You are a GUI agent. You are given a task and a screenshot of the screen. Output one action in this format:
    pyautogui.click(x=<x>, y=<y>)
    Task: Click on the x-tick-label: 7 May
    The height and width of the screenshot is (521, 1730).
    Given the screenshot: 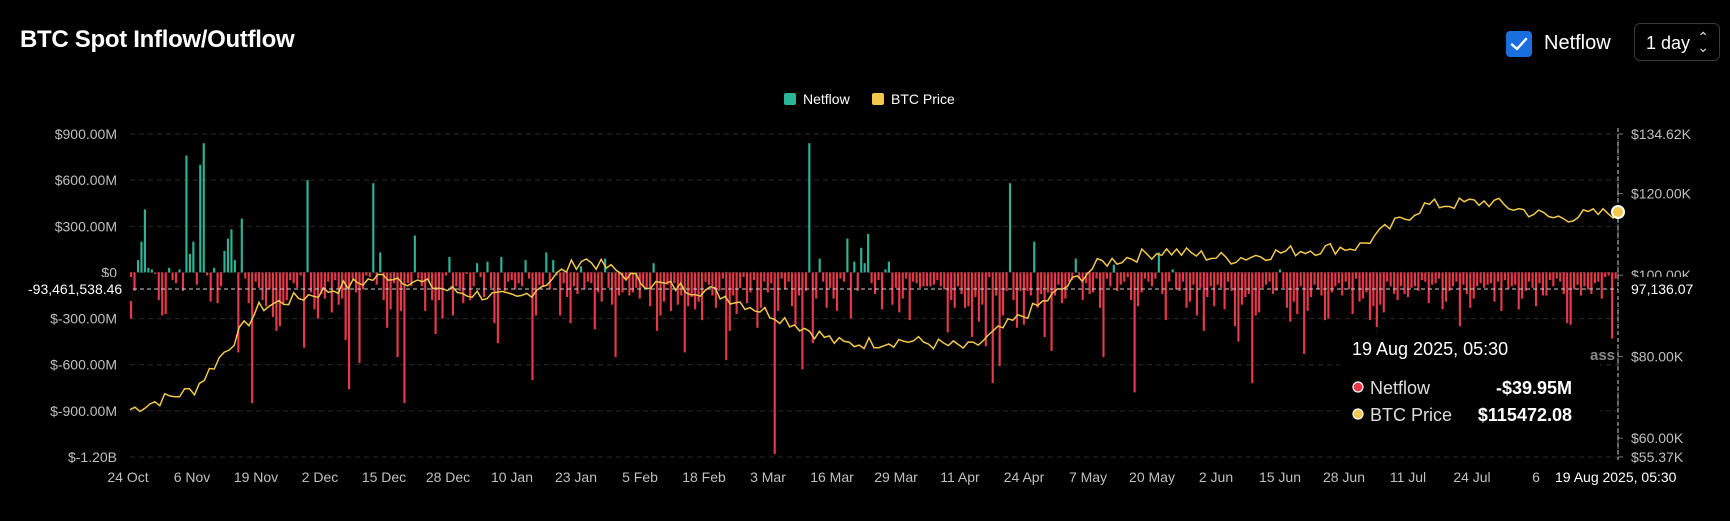 What is the action you would take?
    pyautogui.click(x=1088, y=477)
    